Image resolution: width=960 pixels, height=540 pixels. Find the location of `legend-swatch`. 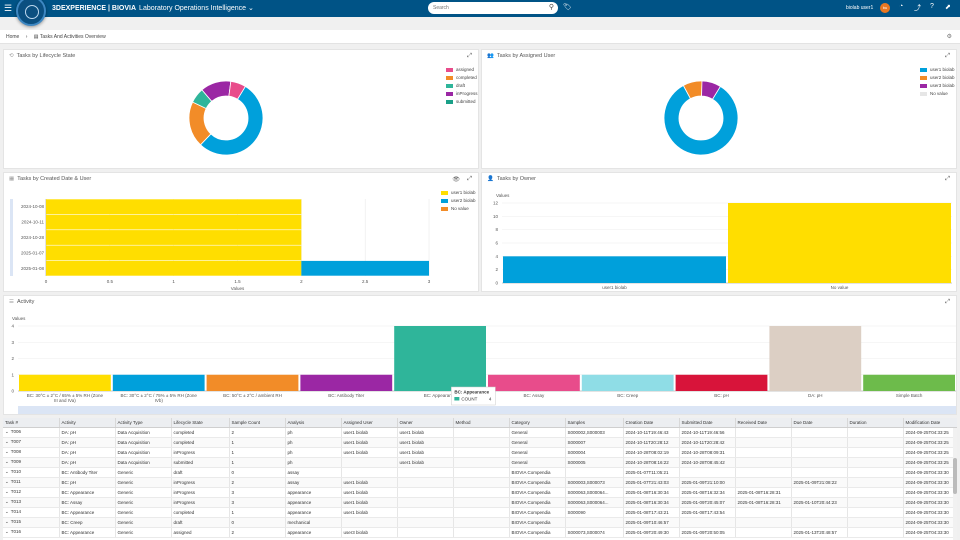

legend-swatch is located at coordinates (449, 93).